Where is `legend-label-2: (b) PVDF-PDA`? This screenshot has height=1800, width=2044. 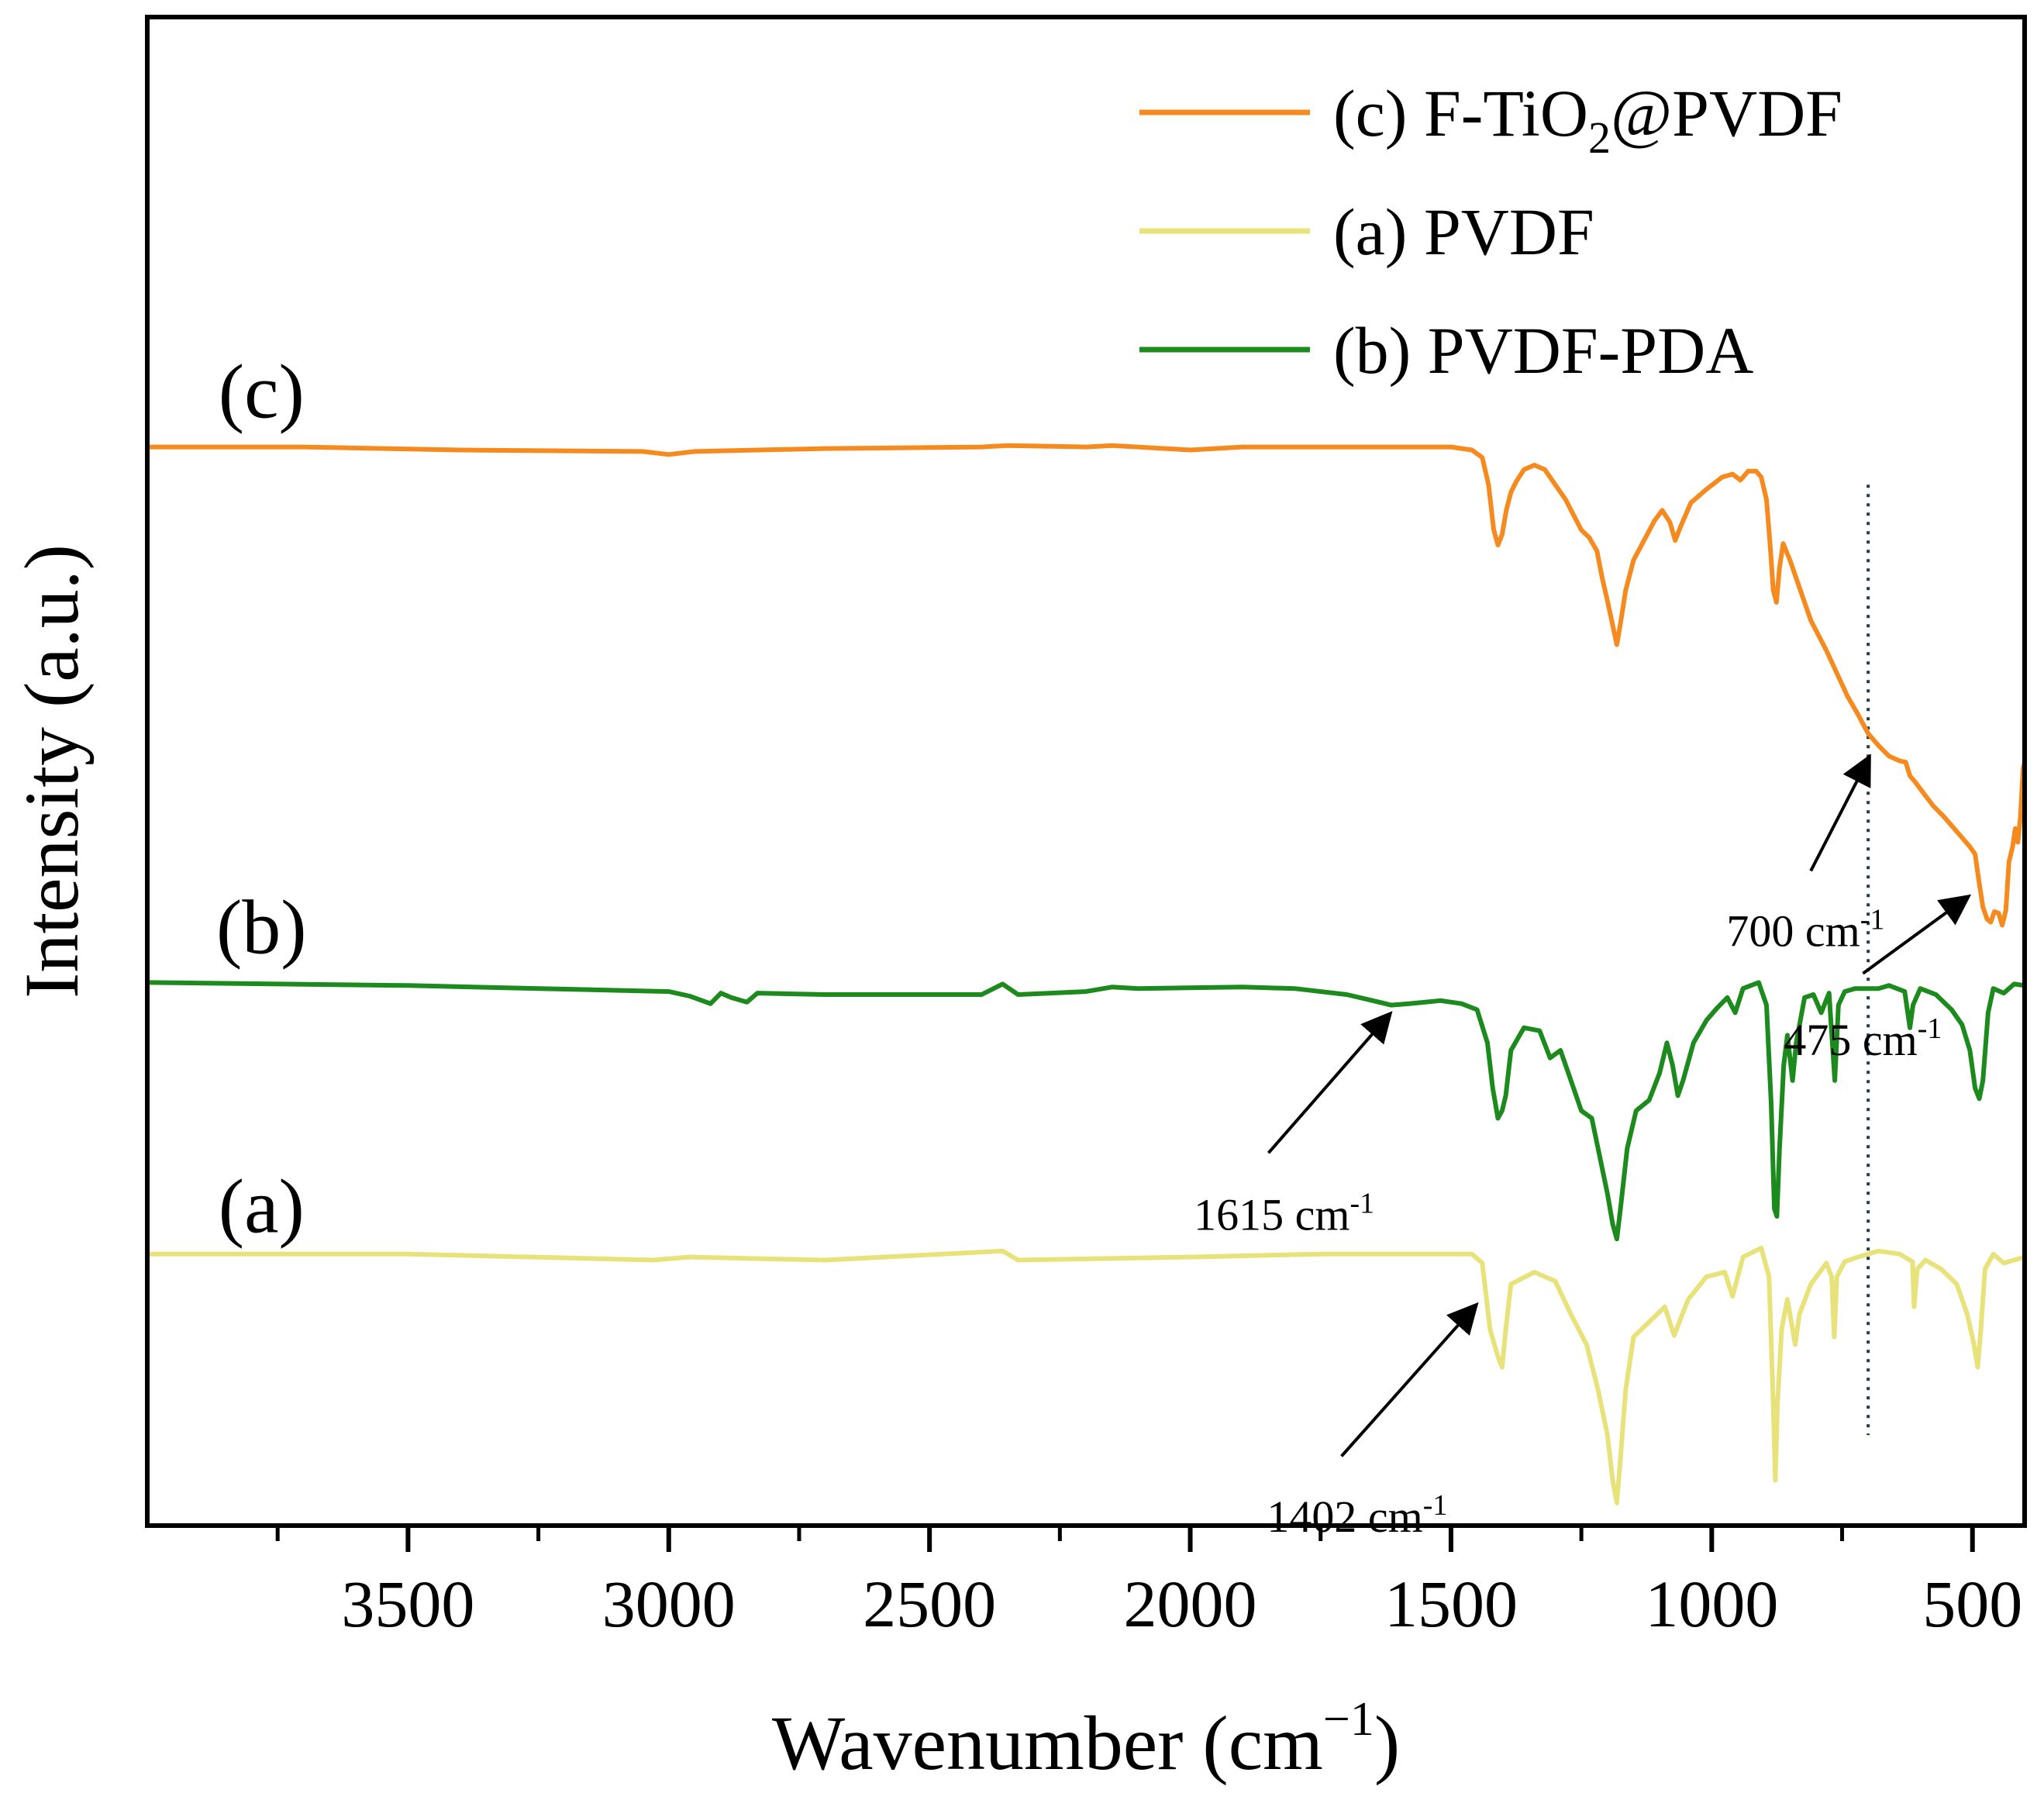
legend-label-2: (b) PVDF-PDA is located at coordinates (1543, 351).